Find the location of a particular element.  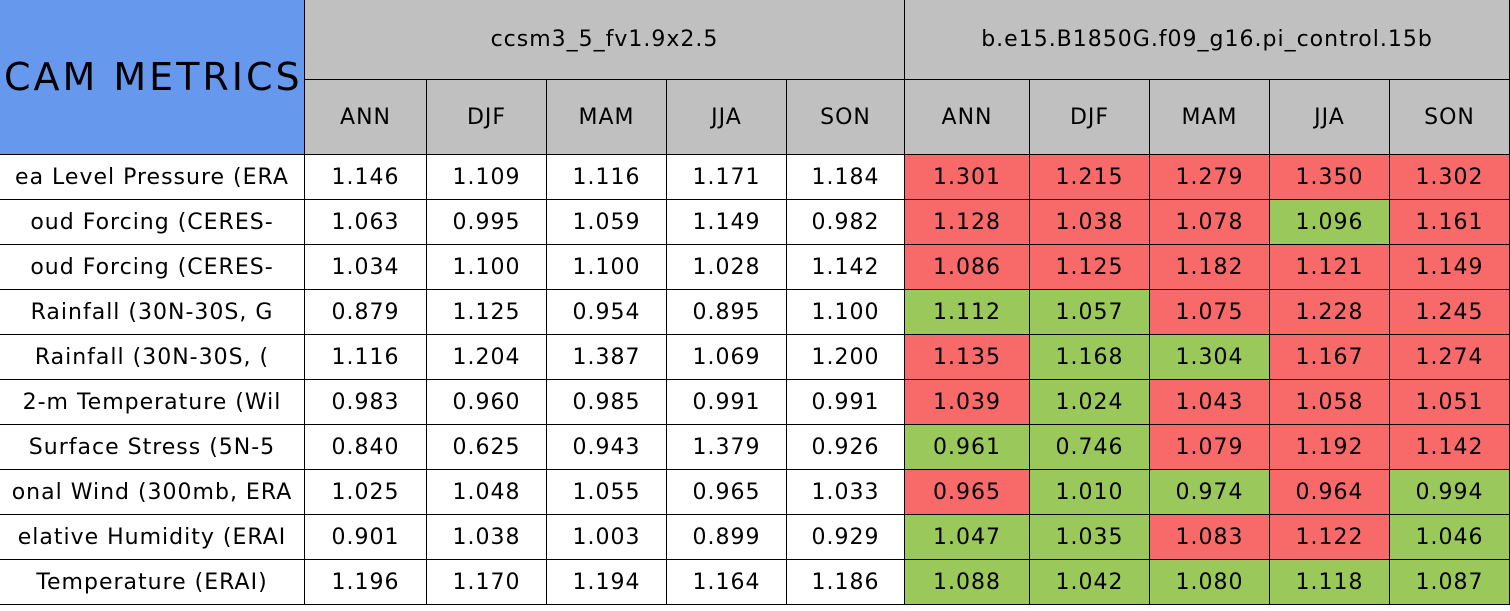

value-cell: 1.302 is located at coordinates (1450, 177).